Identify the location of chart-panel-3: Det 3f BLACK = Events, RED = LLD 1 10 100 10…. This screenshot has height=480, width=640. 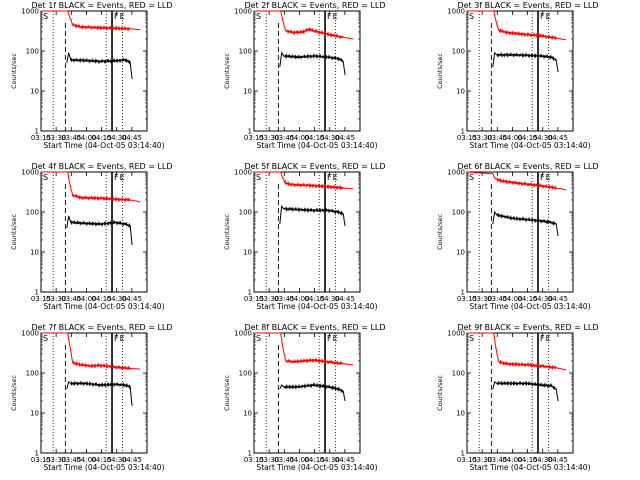
(517, 75).